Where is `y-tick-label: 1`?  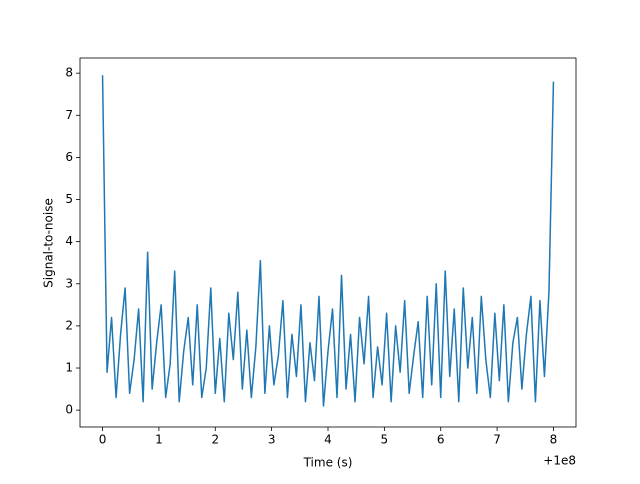 y-tick-label: 1 is located at coordinates (69, 368).